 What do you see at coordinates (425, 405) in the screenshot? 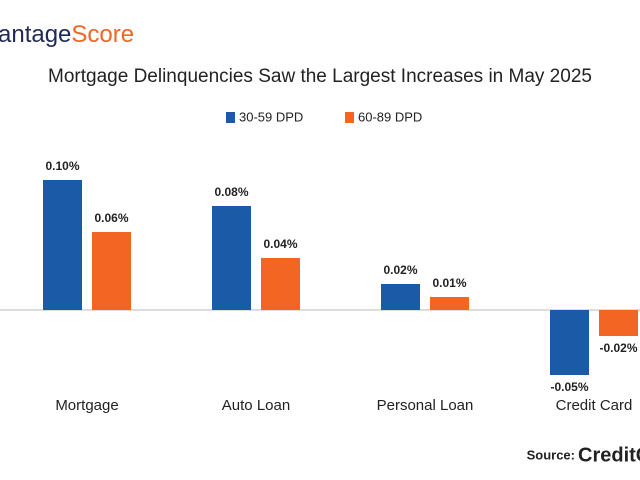
I see `x-tick-label: Personal Loan` at bounding box center [425, 405].